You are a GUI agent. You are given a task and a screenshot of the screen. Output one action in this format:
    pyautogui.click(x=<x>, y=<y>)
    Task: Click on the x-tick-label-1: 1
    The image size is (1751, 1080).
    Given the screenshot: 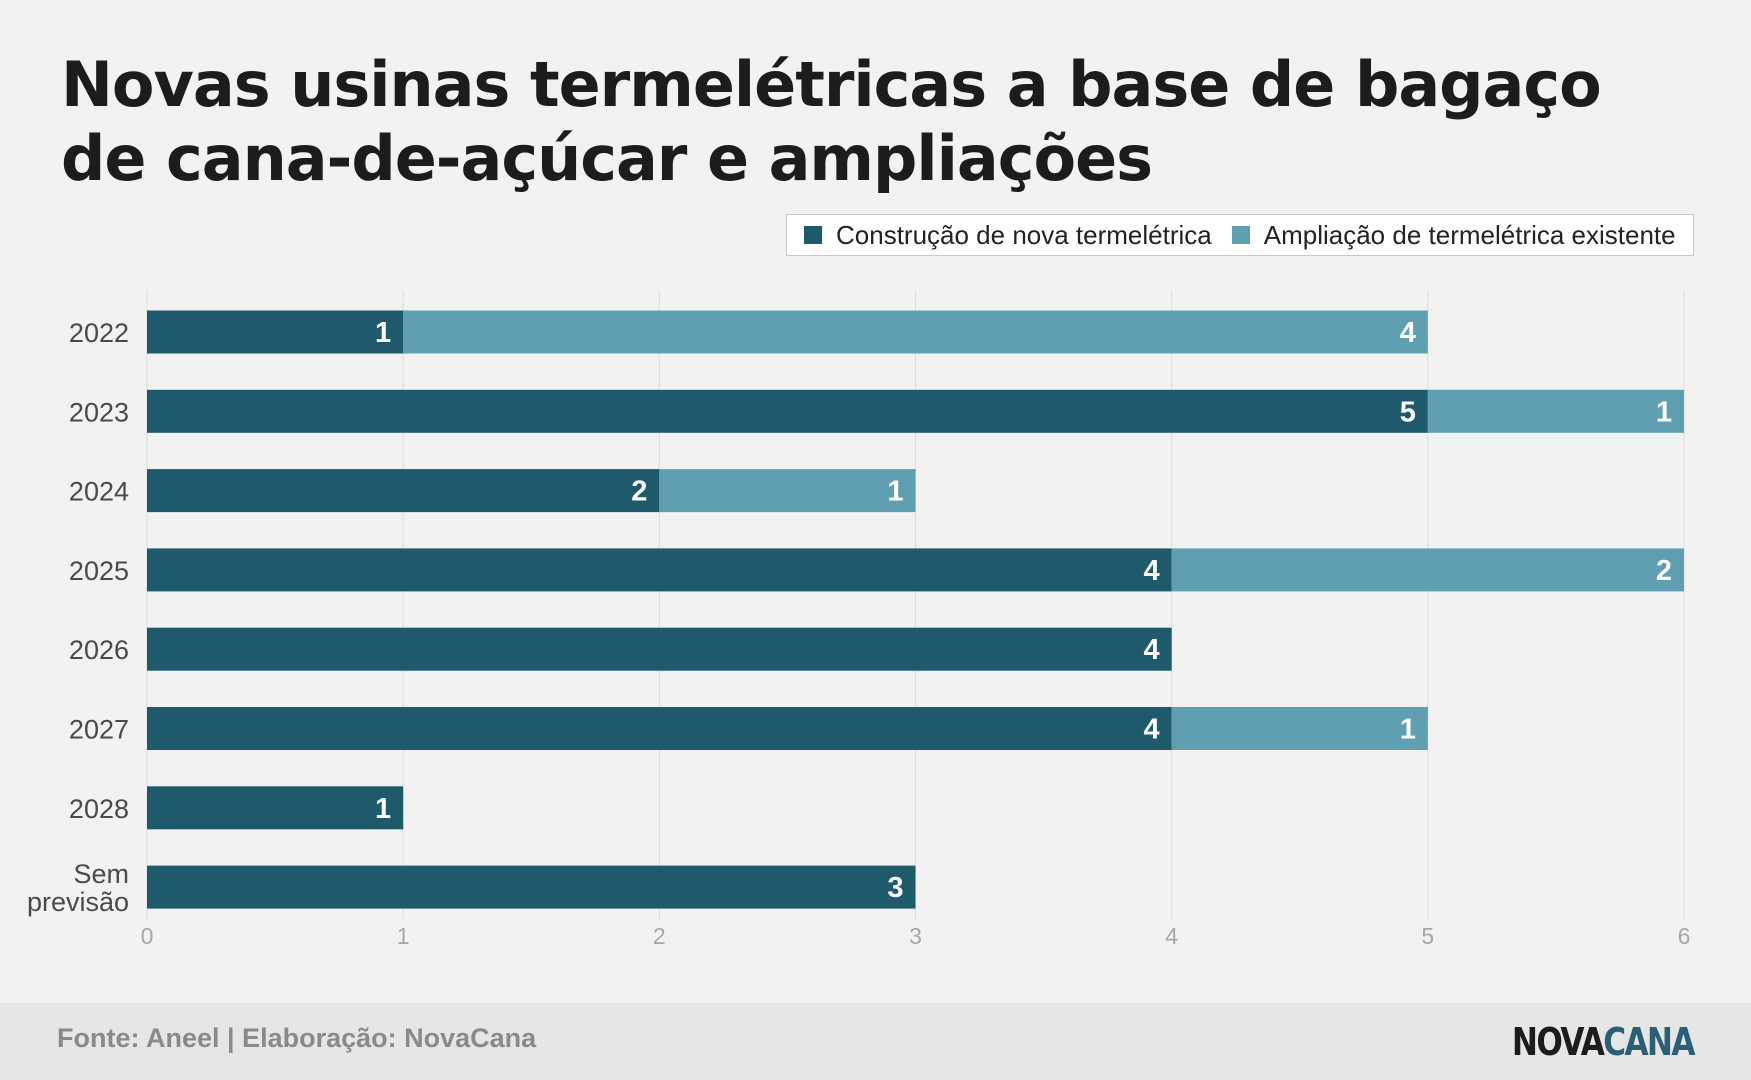 What is the action you would take?
    pyautogui.click(x=403, y=936)
    